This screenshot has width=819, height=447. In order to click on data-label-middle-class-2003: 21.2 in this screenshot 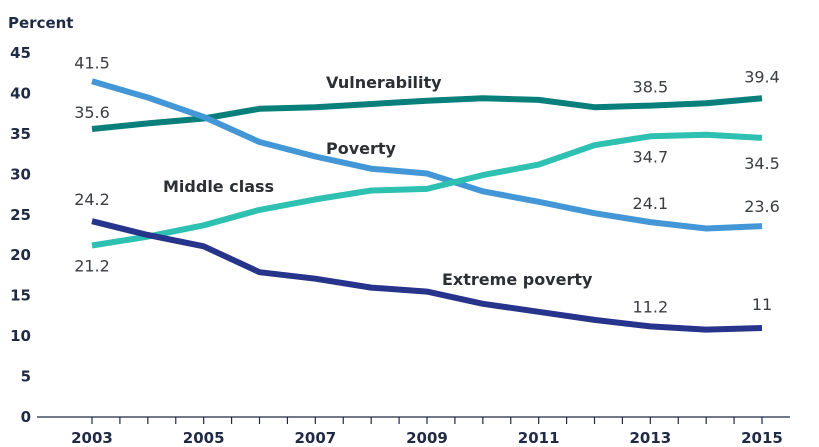, I will do `click(92, 266)`.